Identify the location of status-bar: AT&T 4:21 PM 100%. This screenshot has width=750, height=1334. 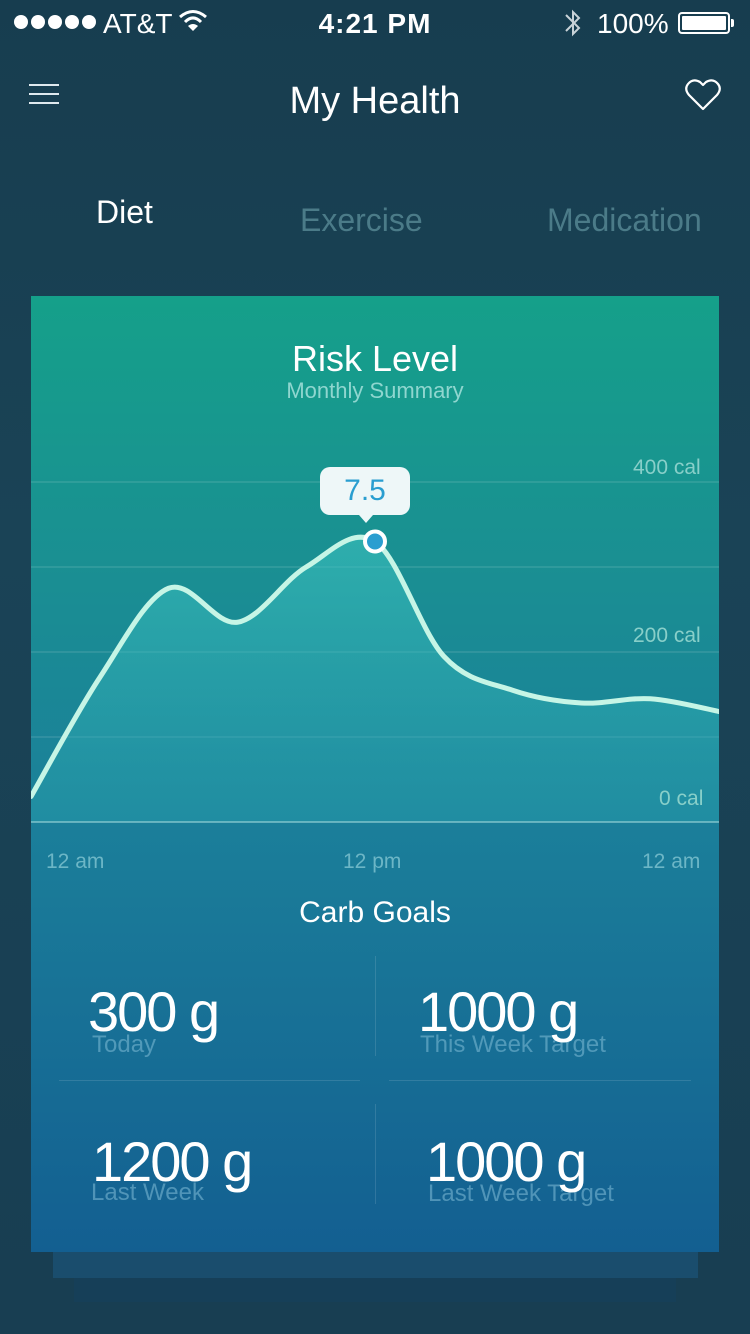
(375, 24).